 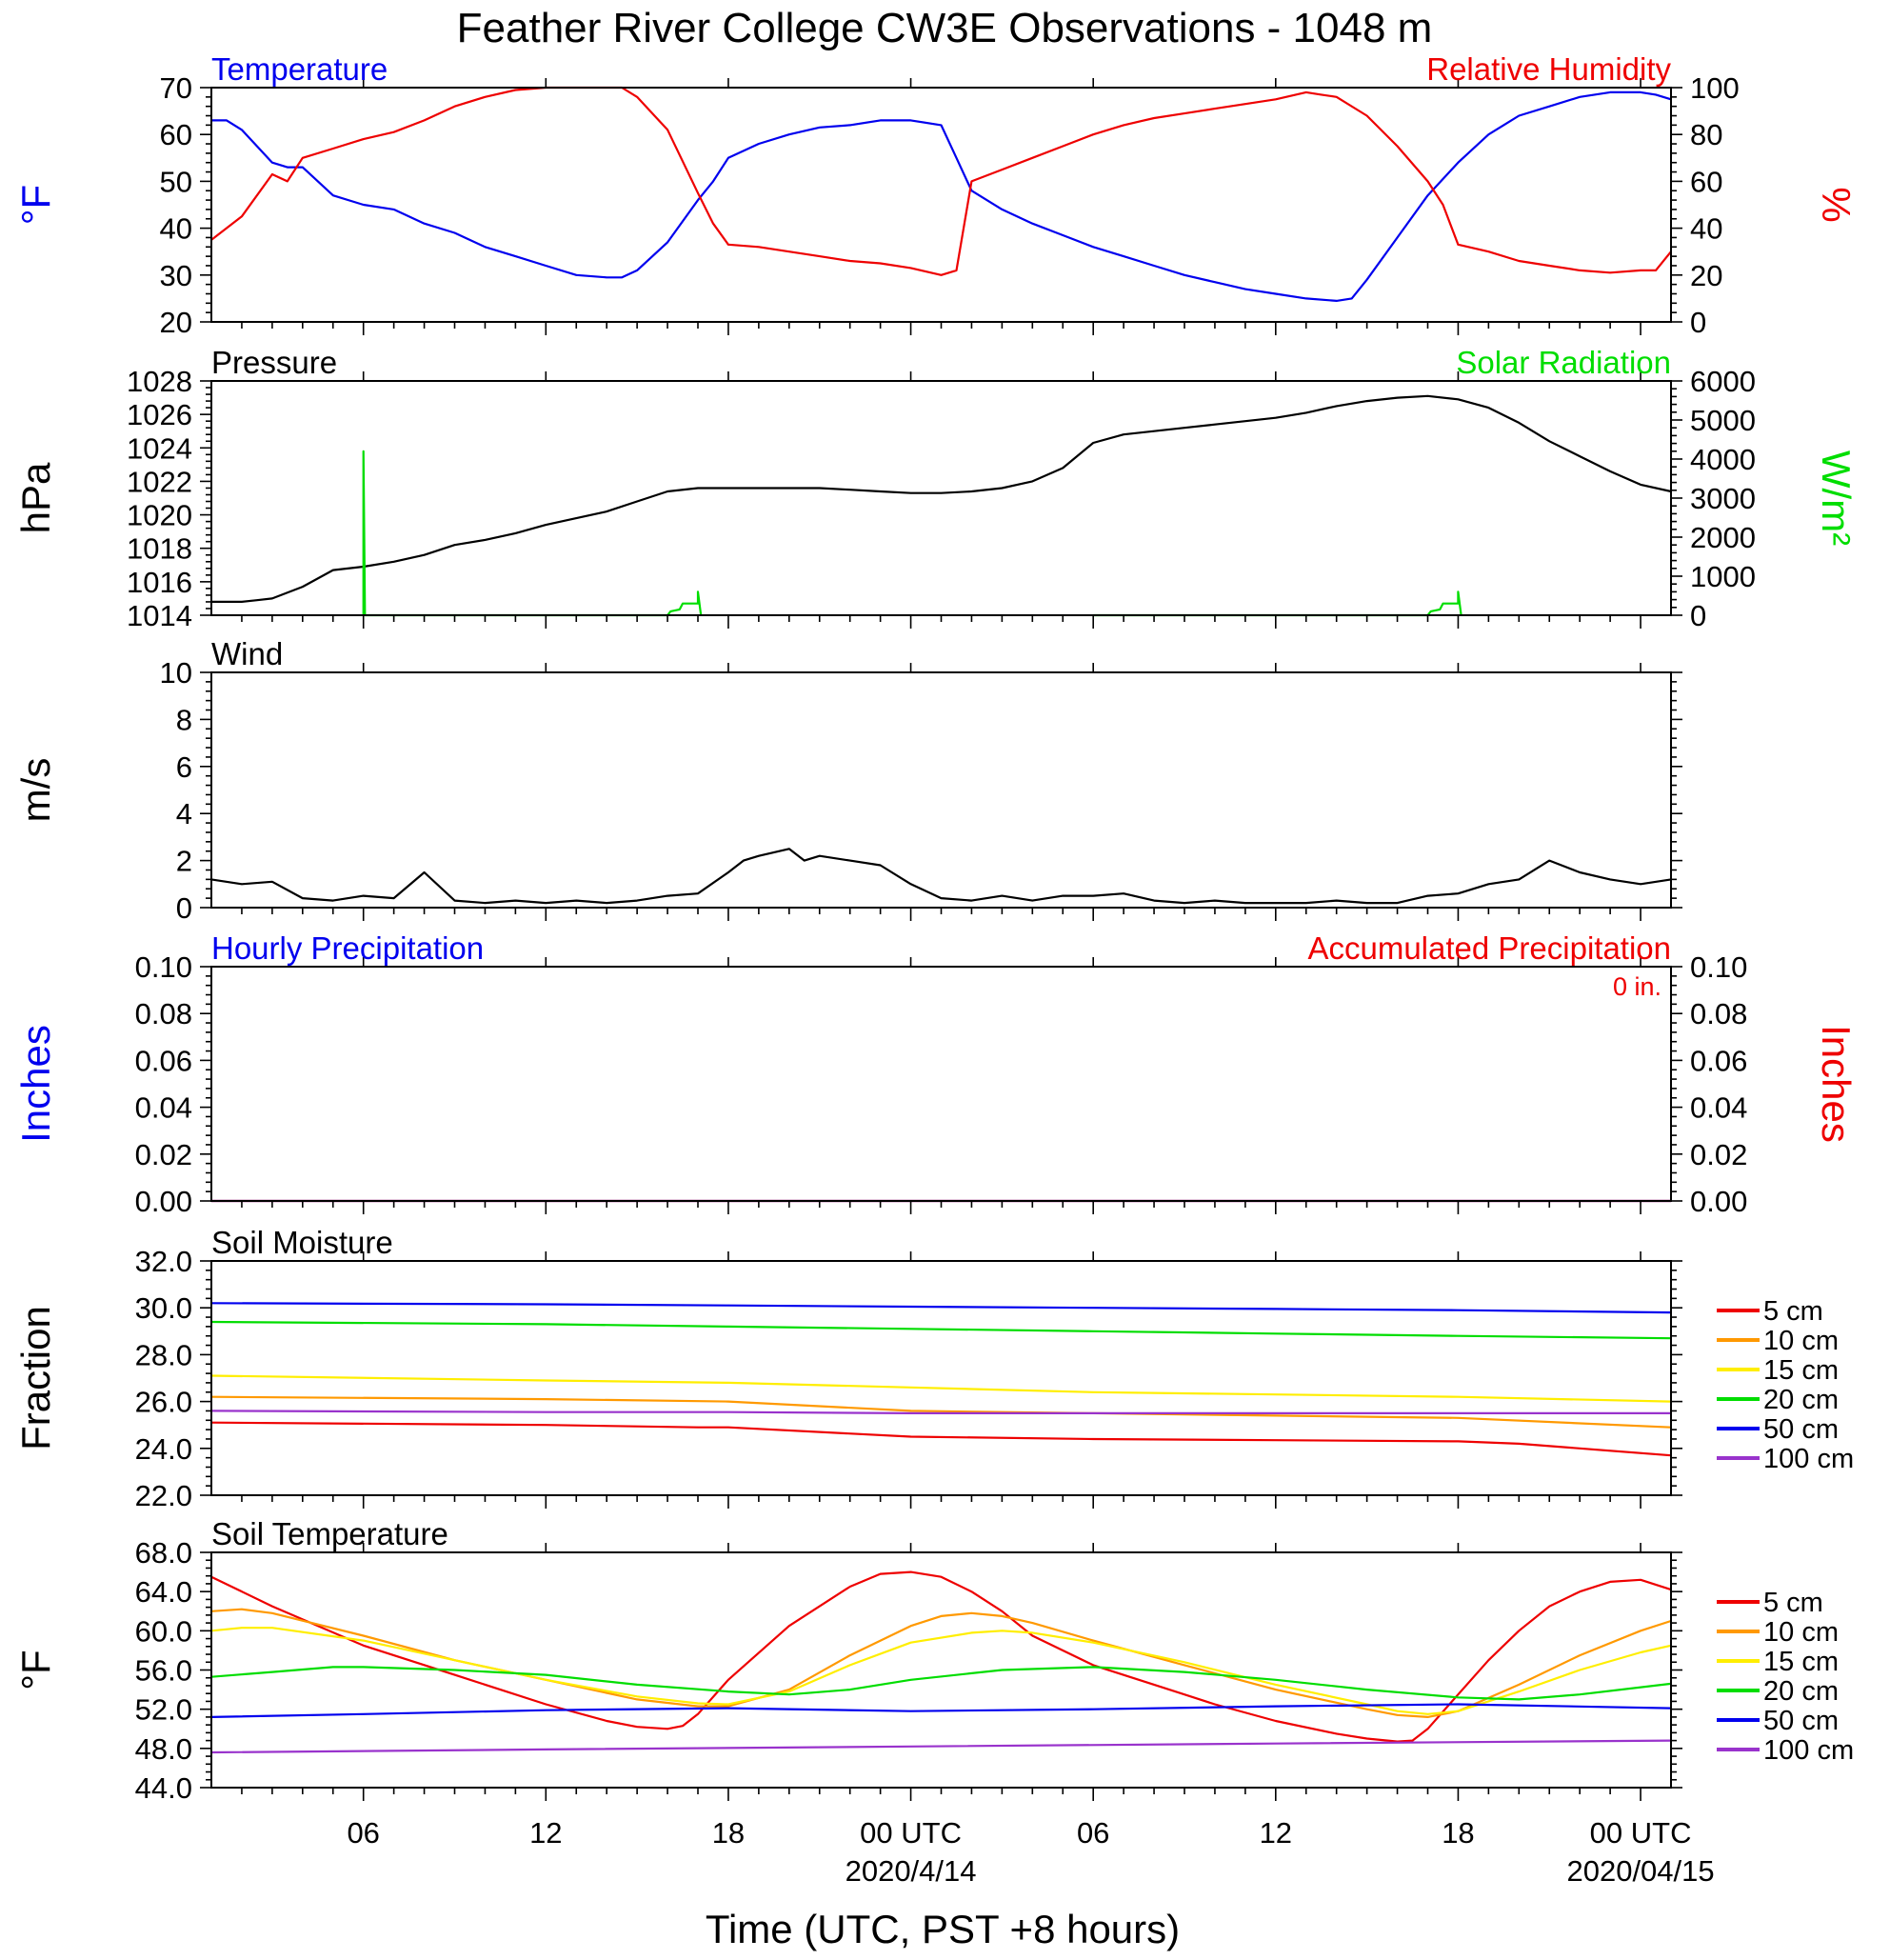 What do you see at coordinates (1723, 420) in the screenshot?
I see `y-right-tick-label: 5000` at bounding box center [1723, 420].